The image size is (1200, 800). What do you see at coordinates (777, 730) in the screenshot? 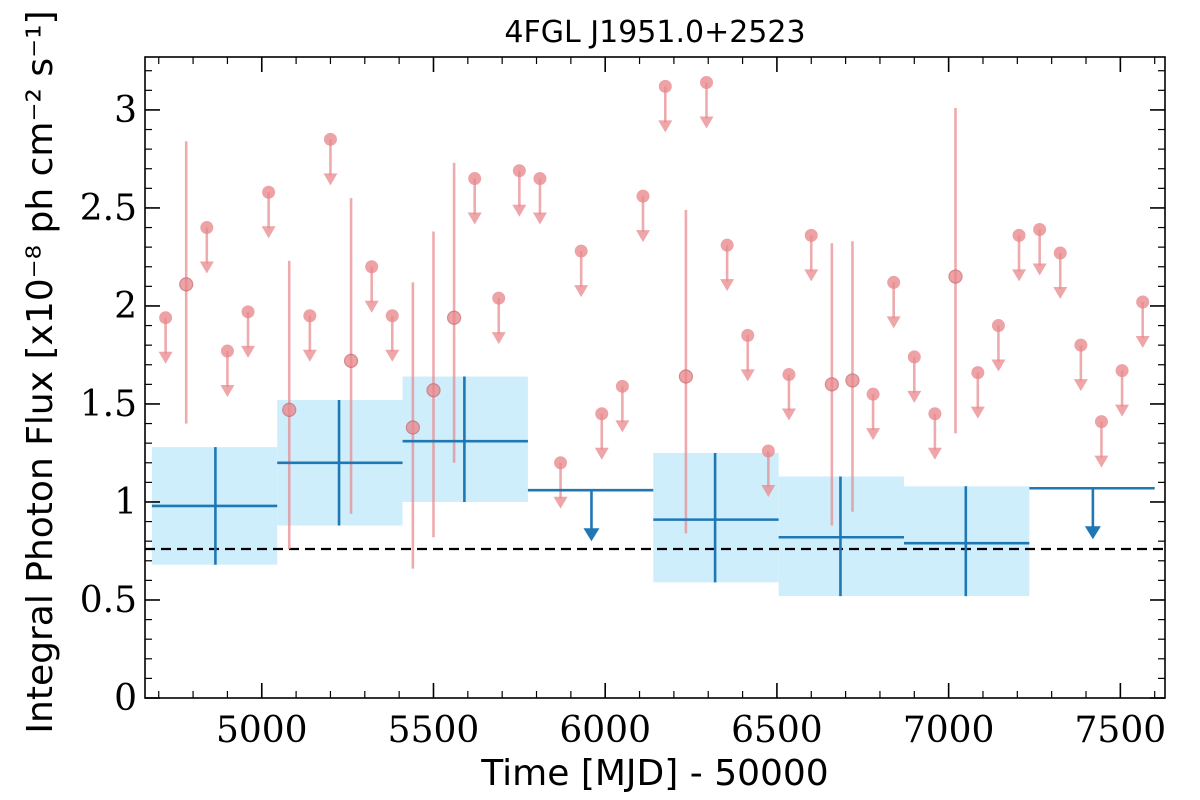
I see `x-tick-label: 6500` at bounding box center [777, 730].